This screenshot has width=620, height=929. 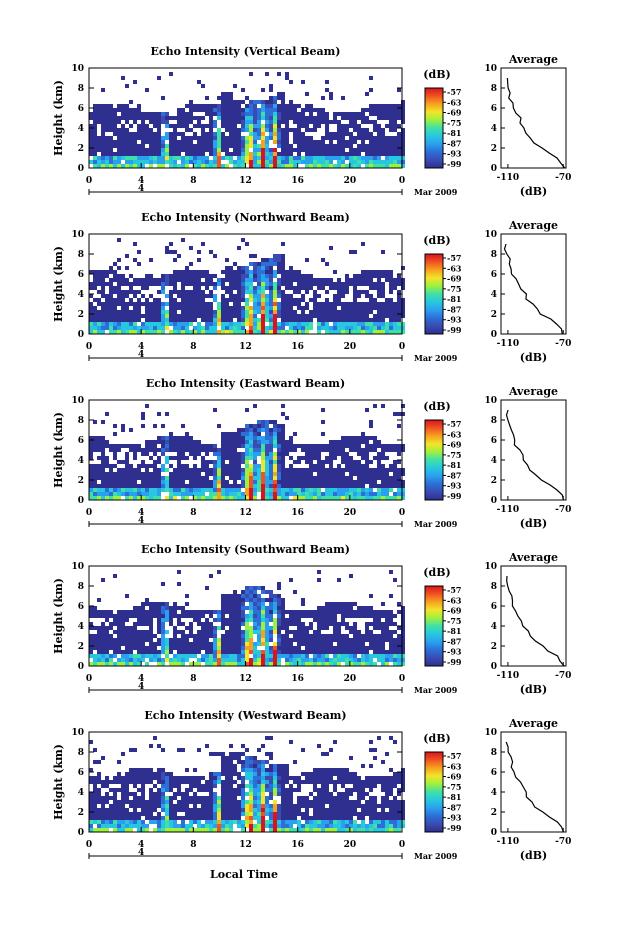 I want to click on x-tick-label: 0, so click(x=402, y=347).